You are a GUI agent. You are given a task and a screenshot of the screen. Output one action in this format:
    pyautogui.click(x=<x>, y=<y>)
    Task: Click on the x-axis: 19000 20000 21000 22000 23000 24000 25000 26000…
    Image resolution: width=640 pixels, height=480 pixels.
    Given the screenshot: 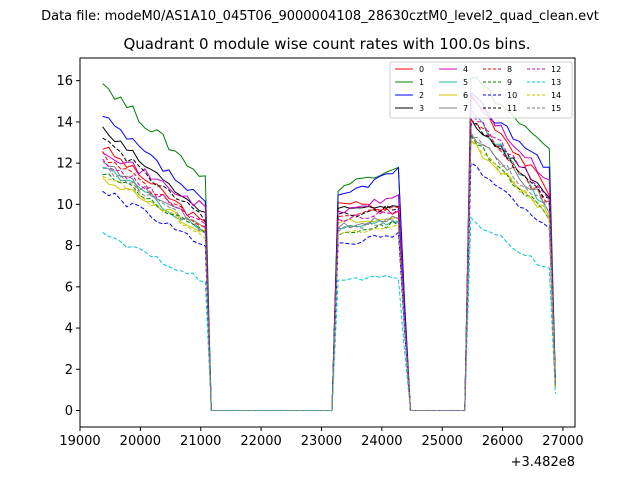 What is the action you would take?
    pyautogui.click(x=321, y=438)
    